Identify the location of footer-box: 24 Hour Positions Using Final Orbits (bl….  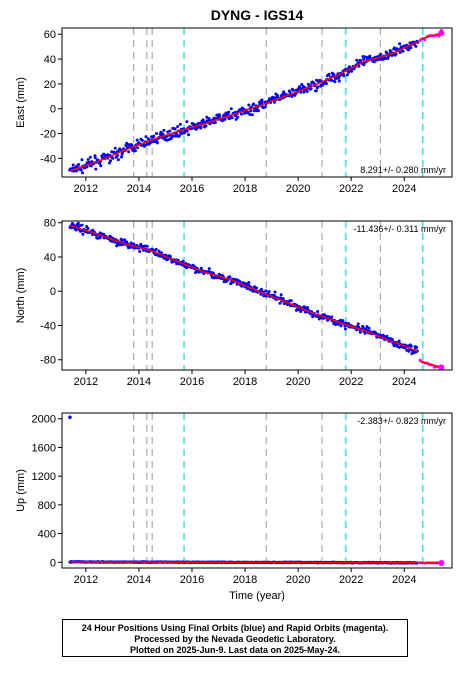
(235, 638).